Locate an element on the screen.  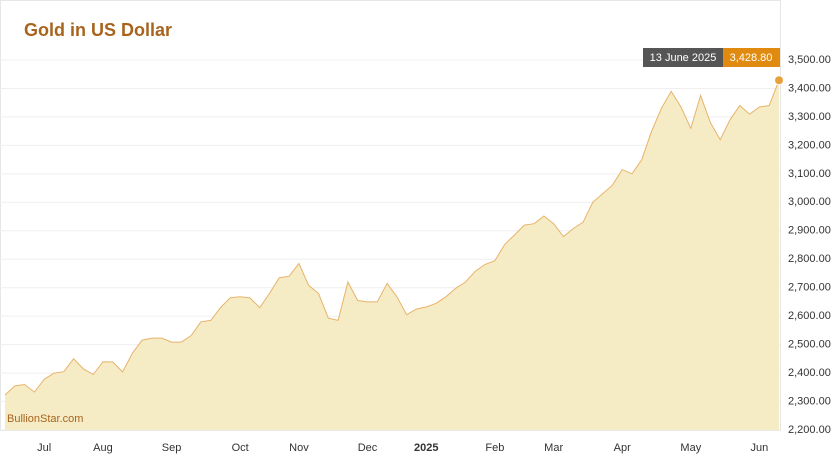
y-tick-label: 3,000.00 is located at coordinates (809, 202).